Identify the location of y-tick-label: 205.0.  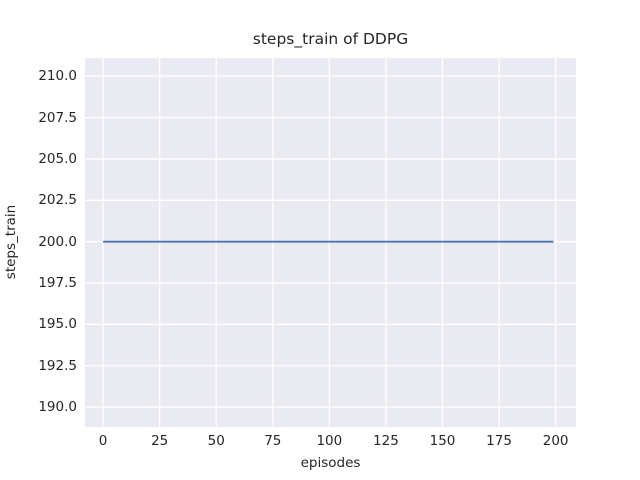
(57, 158).